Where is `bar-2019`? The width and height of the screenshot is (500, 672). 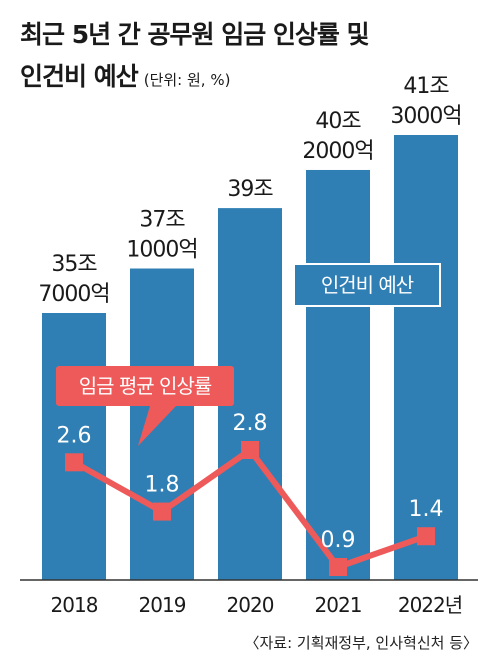
bar-2019 is located at coordinates (162, 424).